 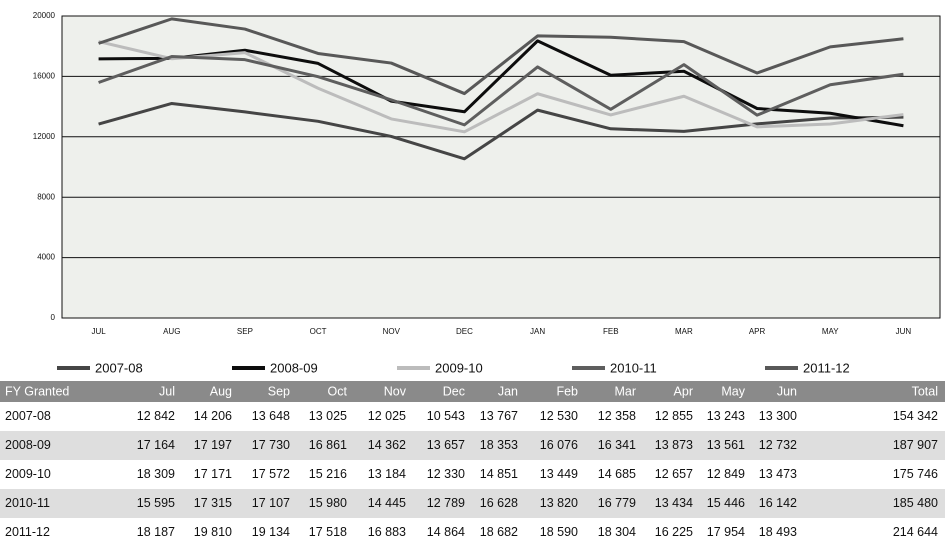 What do you see at coordinates (778, 474) in the screenshot?
I see `table-cell: 13 473` at bounding box center [778, 474].